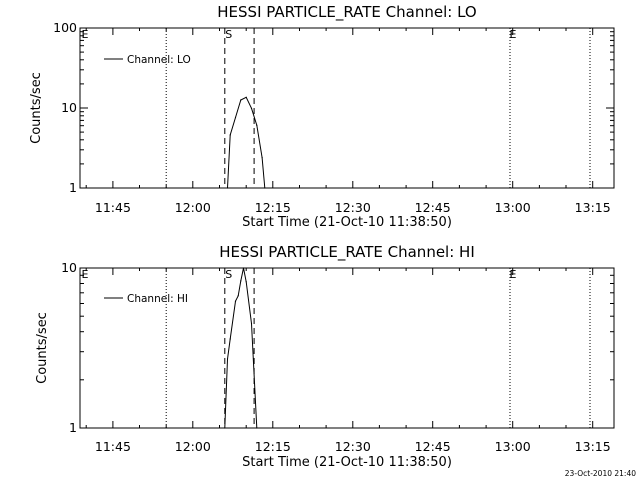 This screenshot has height=480, width=640. What do you see at coordinates (600, 473) in the screenshot?
I see `timestamp-label: 23-Oct-2010 21:40` at bounding box center [600, 473].